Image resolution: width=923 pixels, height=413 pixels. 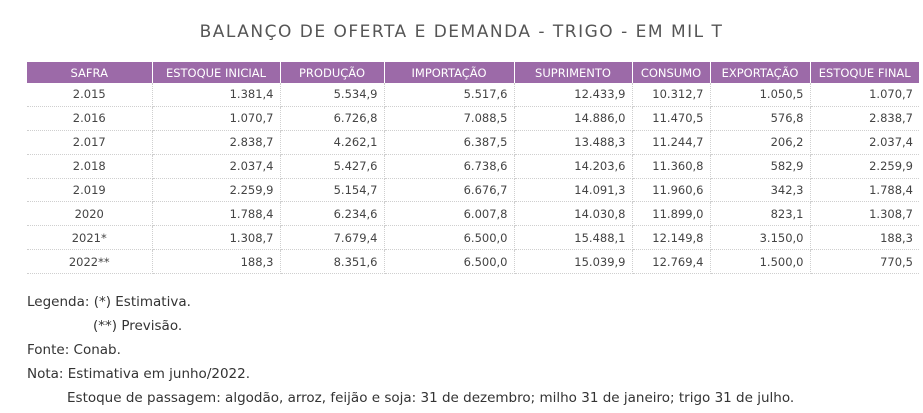 I want to click on table-cell: 14.886,0, so click(x=573, y=118).